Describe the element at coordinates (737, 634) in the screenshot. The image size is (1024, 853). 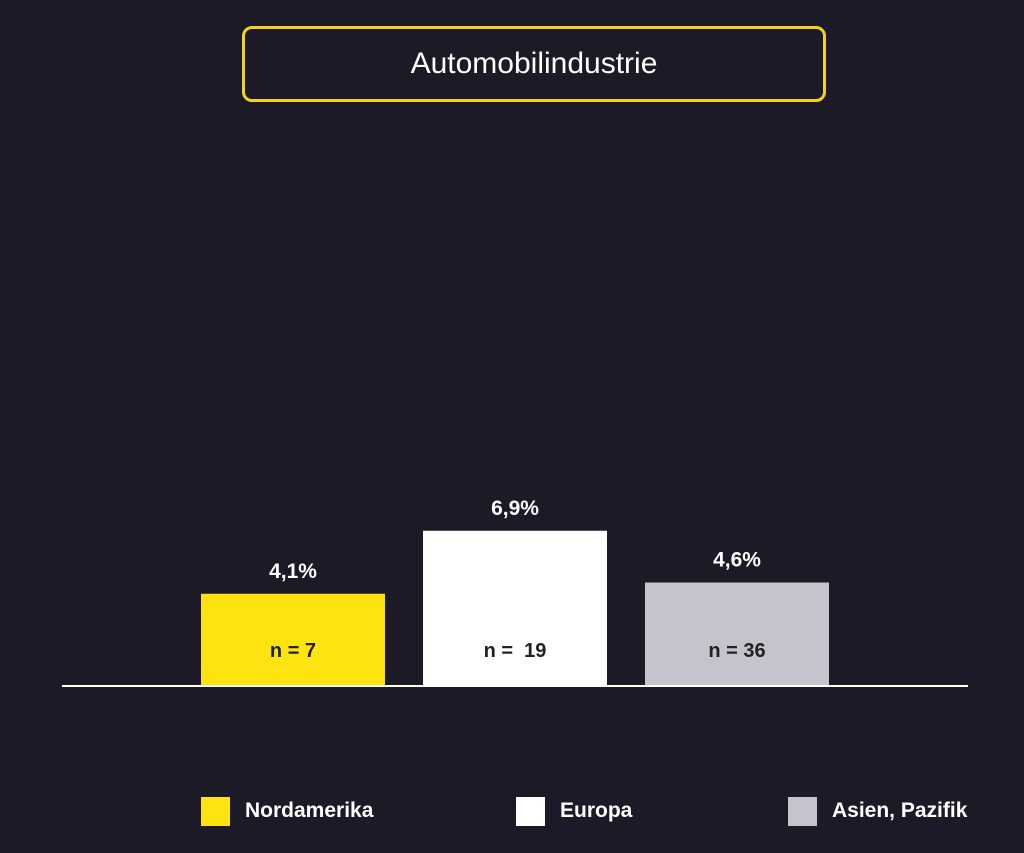
I see `bar-asien-pazifik` at that location.